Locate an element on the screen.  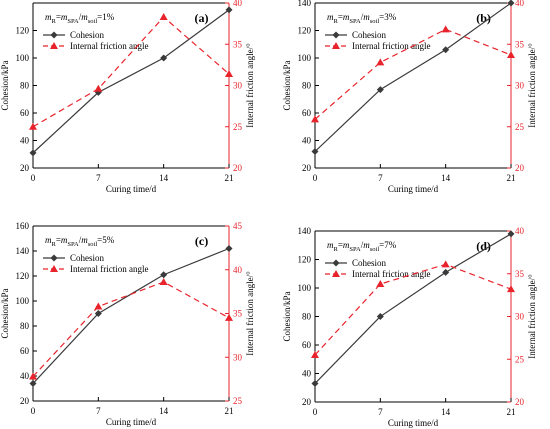
panel-label: (d) is located at coordinates (483, 246).